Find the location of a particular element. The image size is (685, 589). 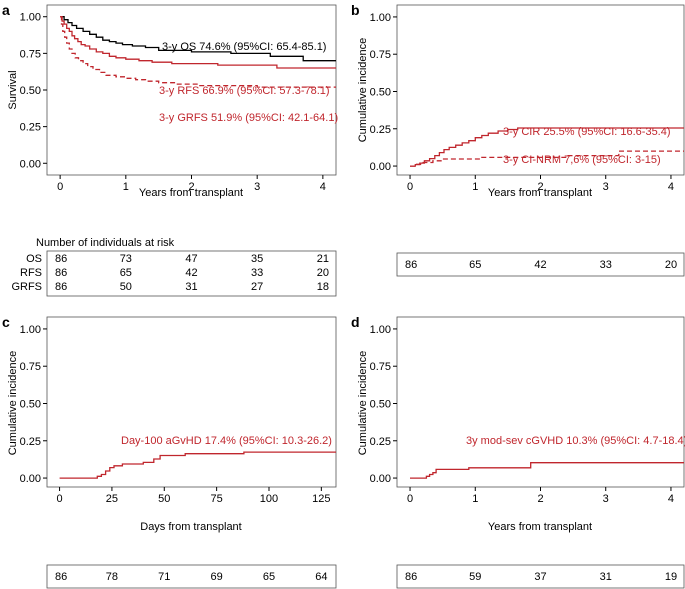

panel-b-risk-frame is located at coordinates (540, 264).